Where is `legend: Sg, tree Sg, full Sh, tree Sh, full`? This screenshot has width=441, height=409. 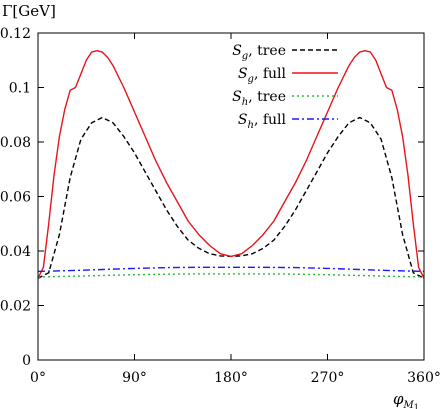 legend: Sg, tree Sg, full Sh, tree Sh, full is located at coordinates (285, 87).